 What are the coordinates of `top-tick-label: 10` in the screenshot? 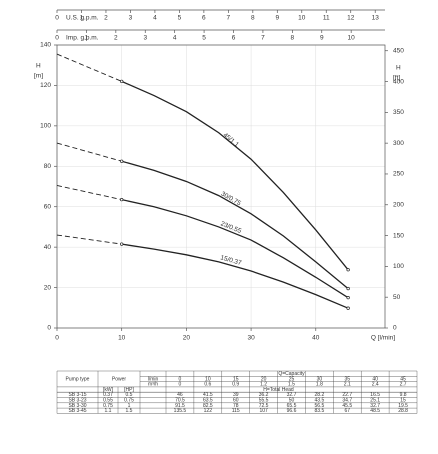 It's located at (302, 18).